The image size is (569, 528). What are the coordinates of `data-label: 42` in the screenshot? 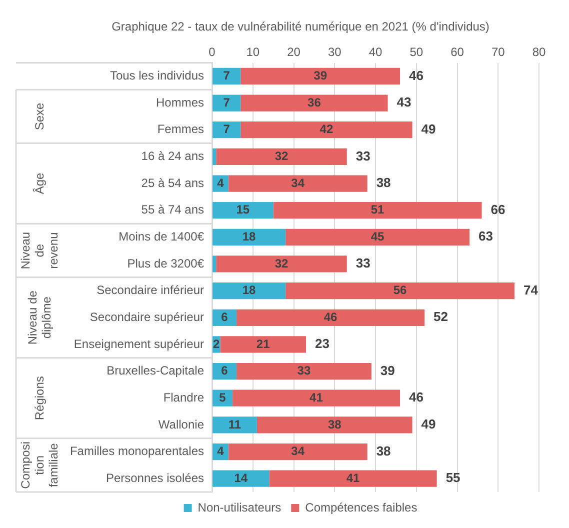 It's located at (327, 129).